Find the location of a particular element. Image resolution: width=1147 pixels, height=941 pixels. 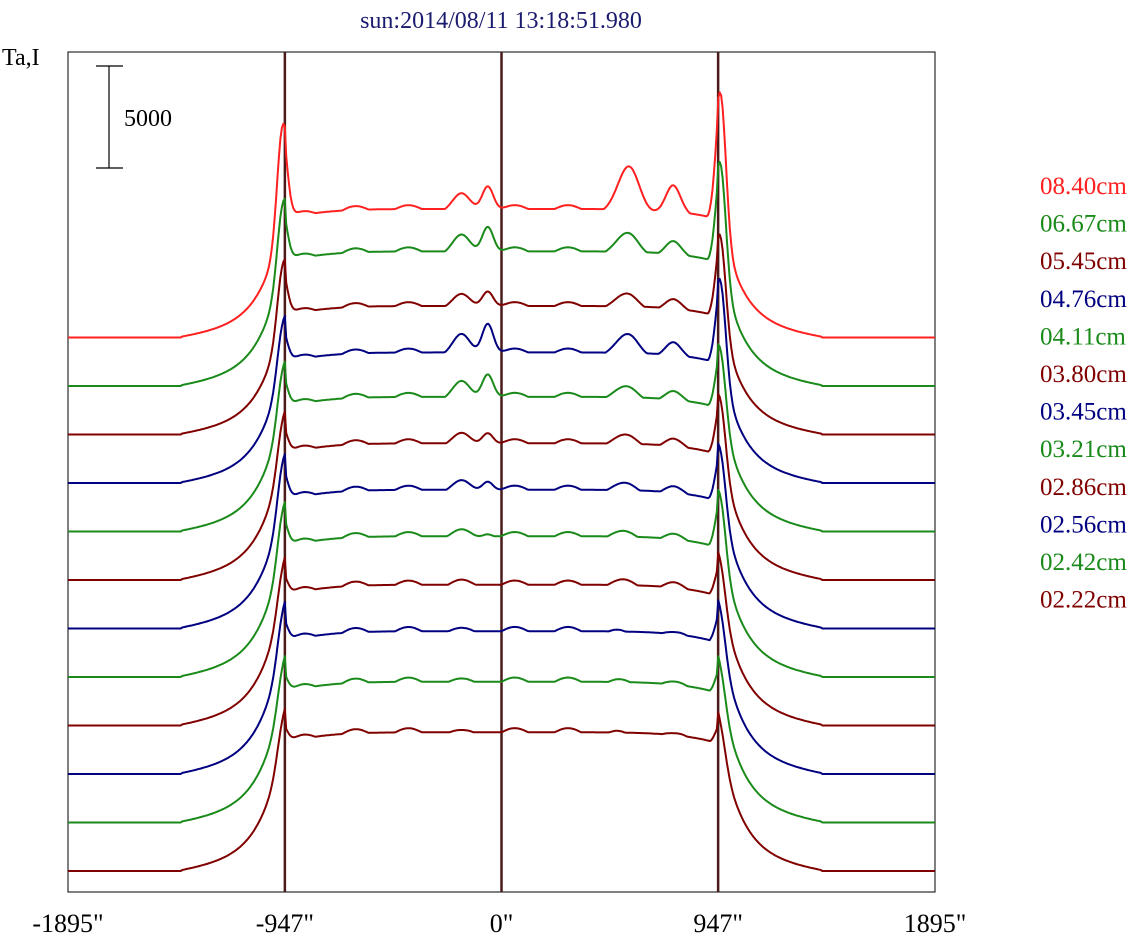

legend-entry: 02.86cm is located at coordinates (1083, 487).